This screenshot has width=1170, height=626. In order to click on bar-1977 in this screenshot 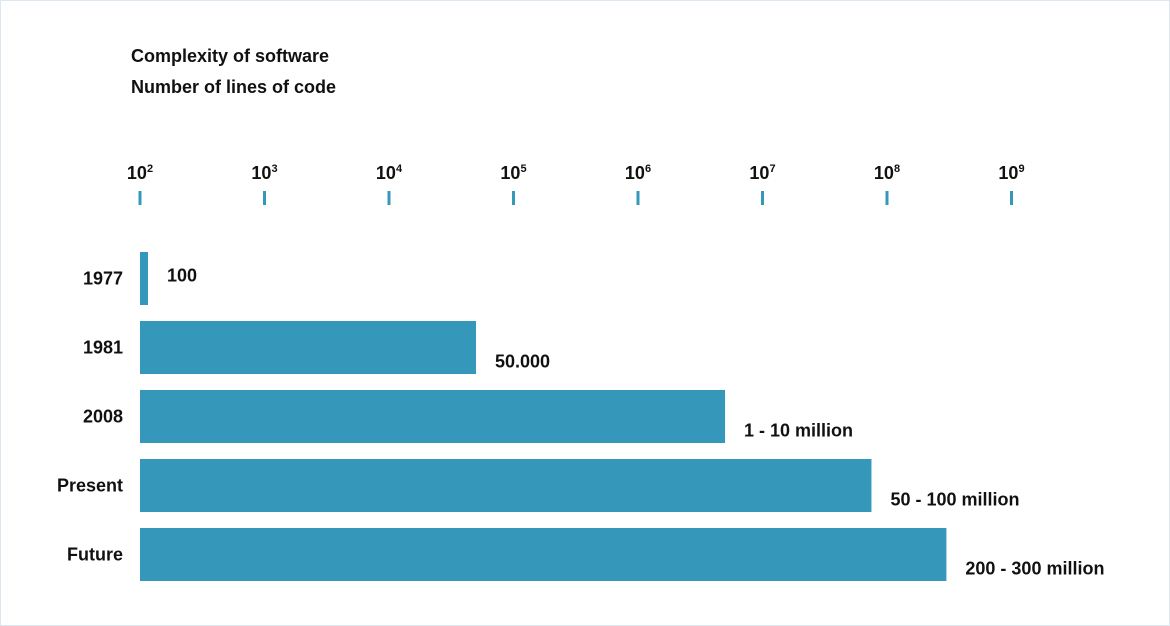, I will do `click(144, 278)`.